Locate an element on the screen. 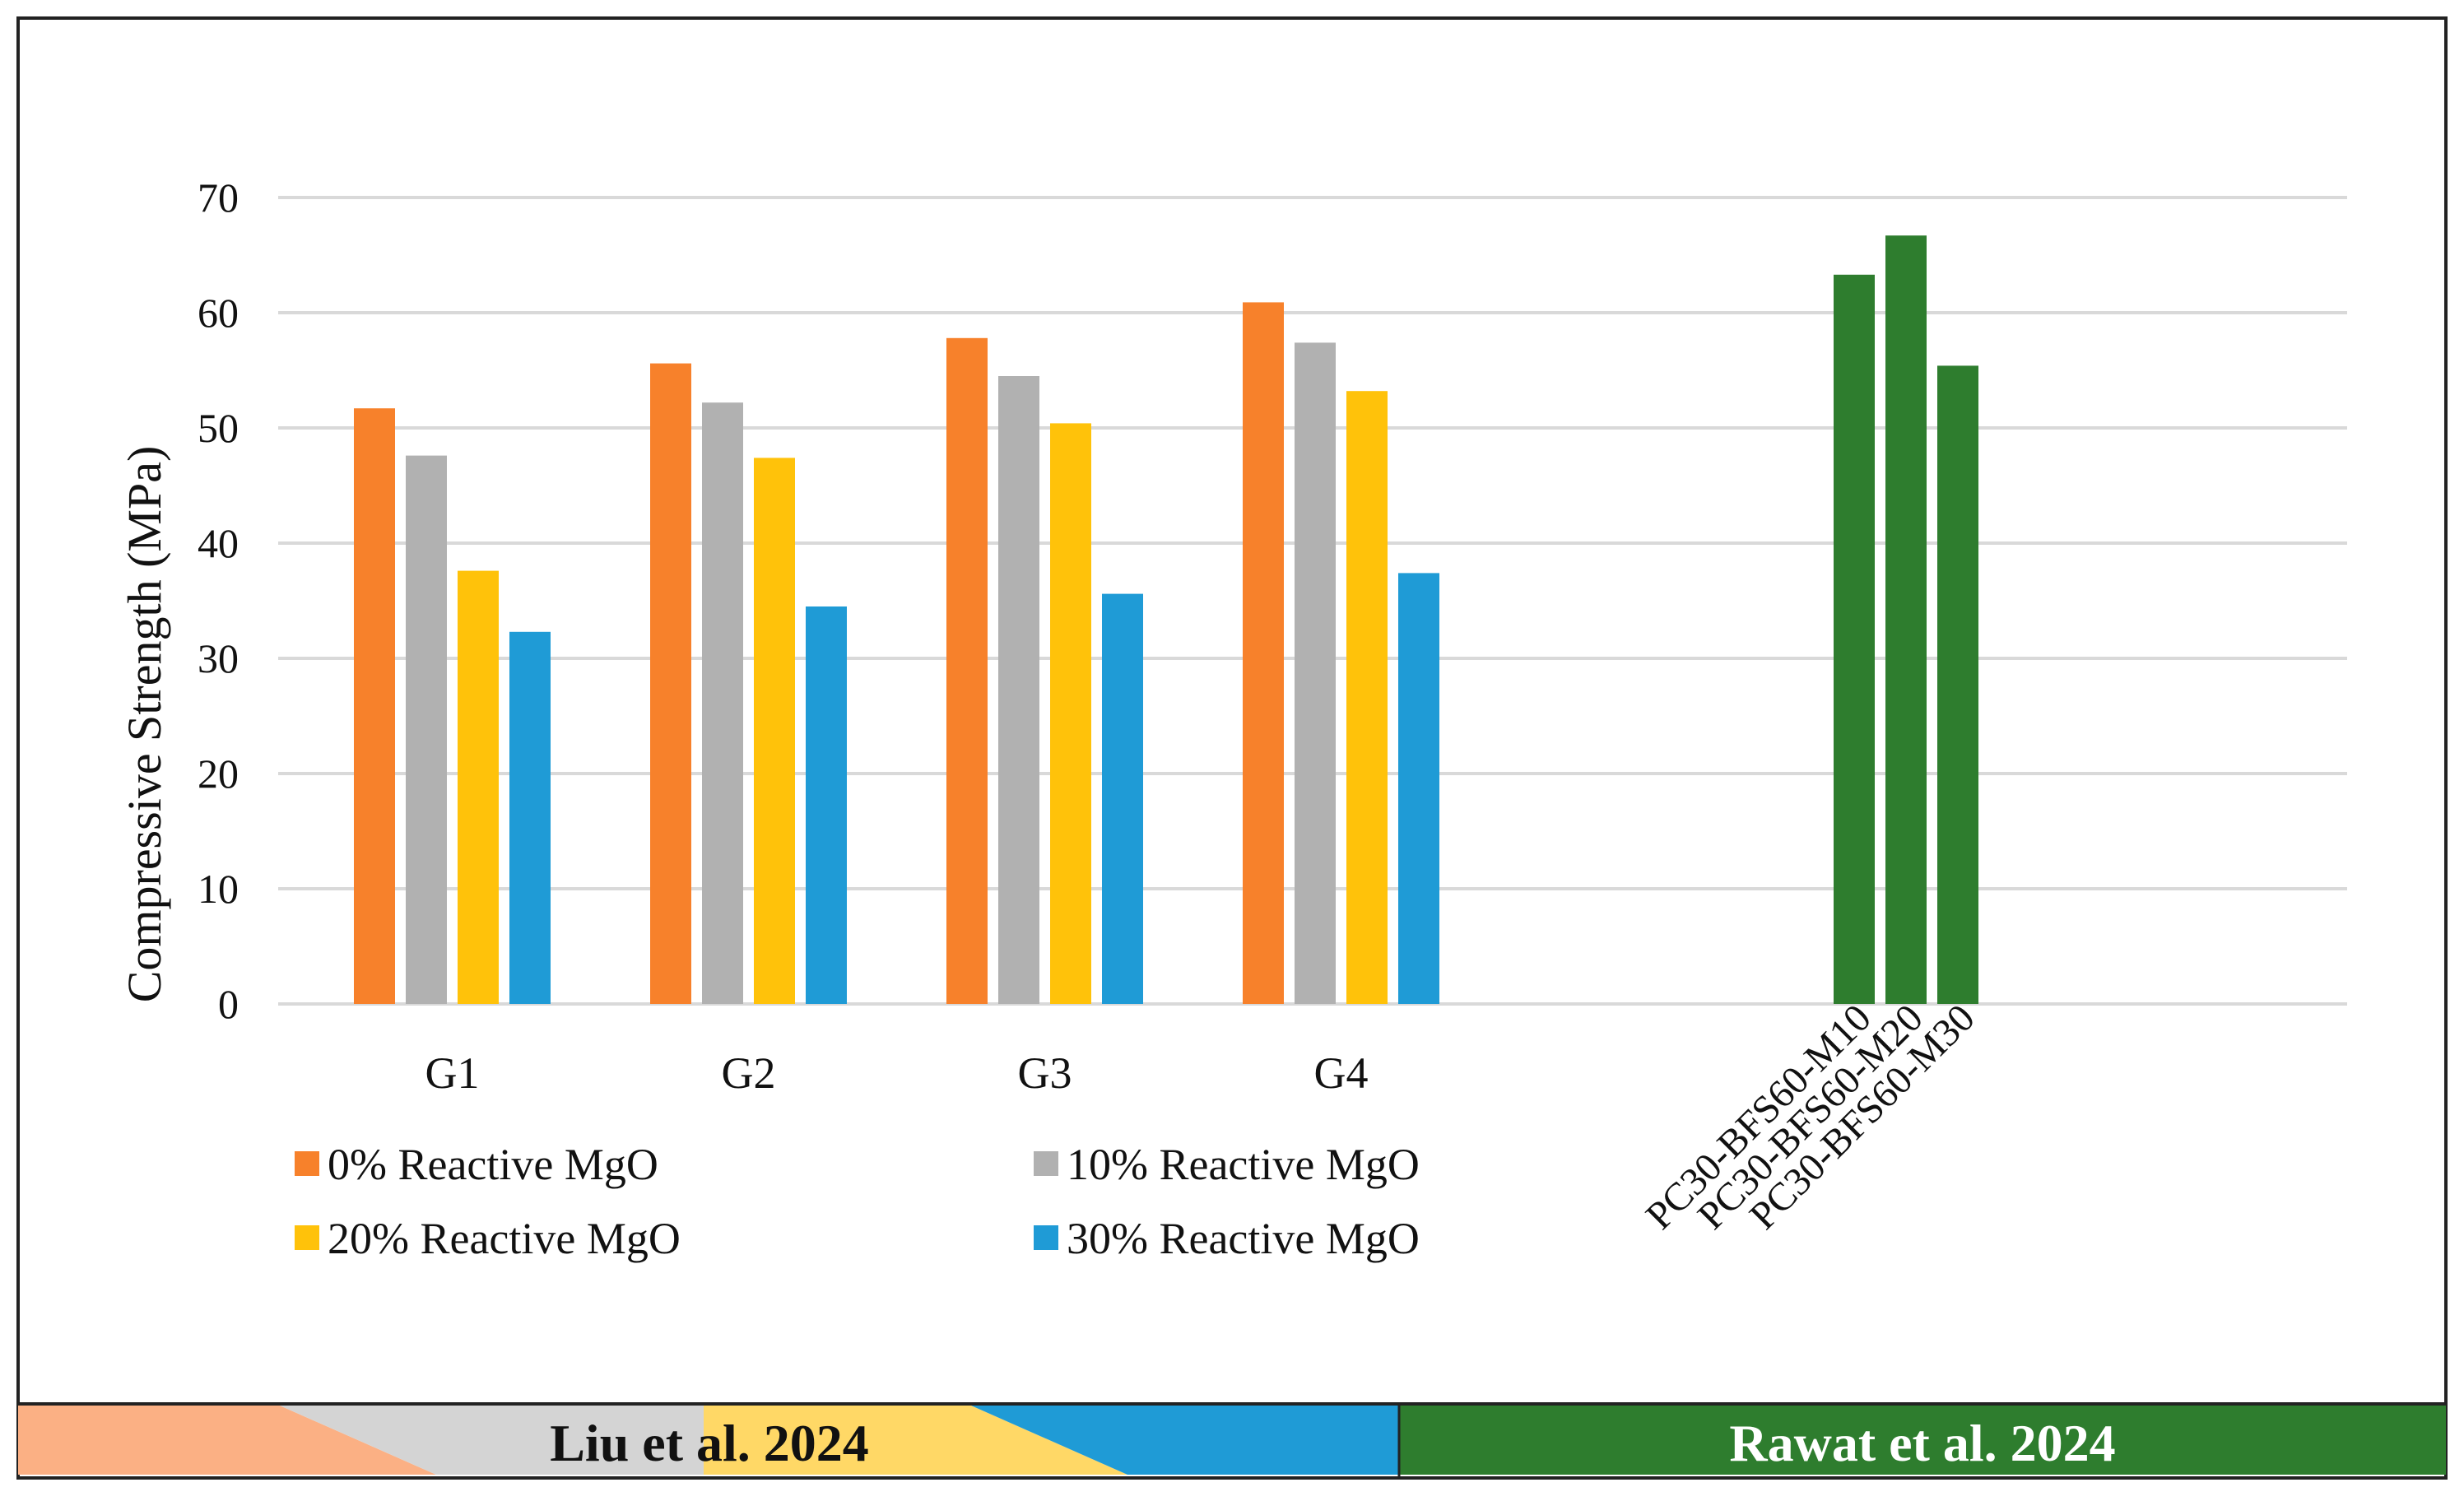 The height and width of the screenshot is (1501, 2464). y-axis-ticks: 0 10 20 30 40 50 60 70 is located at coordinates (218, 600).